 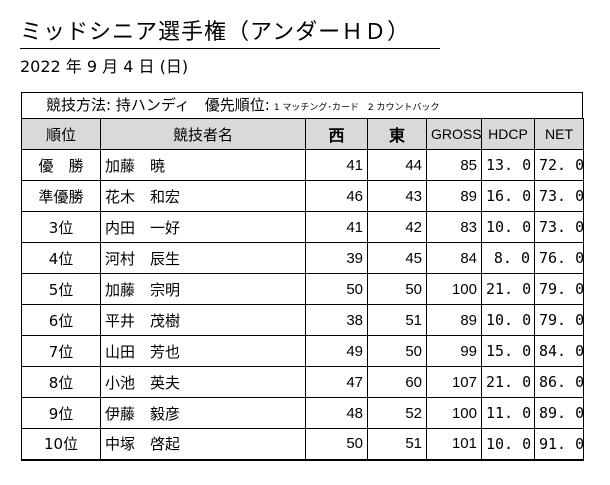 I want to click on rank-cell: 7位, so click(x=61, y=351).